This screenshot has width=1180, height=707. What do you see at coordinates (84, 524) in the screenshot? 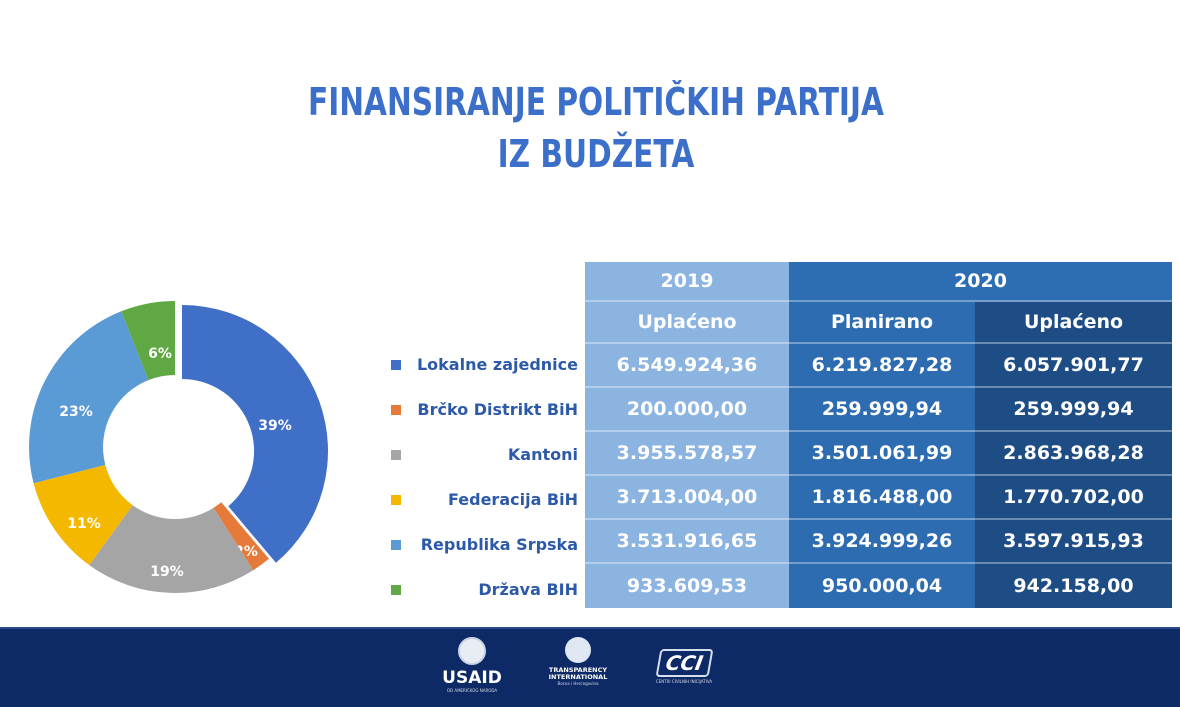
I see `label-11: 11%` at bounding box center [84, 524].